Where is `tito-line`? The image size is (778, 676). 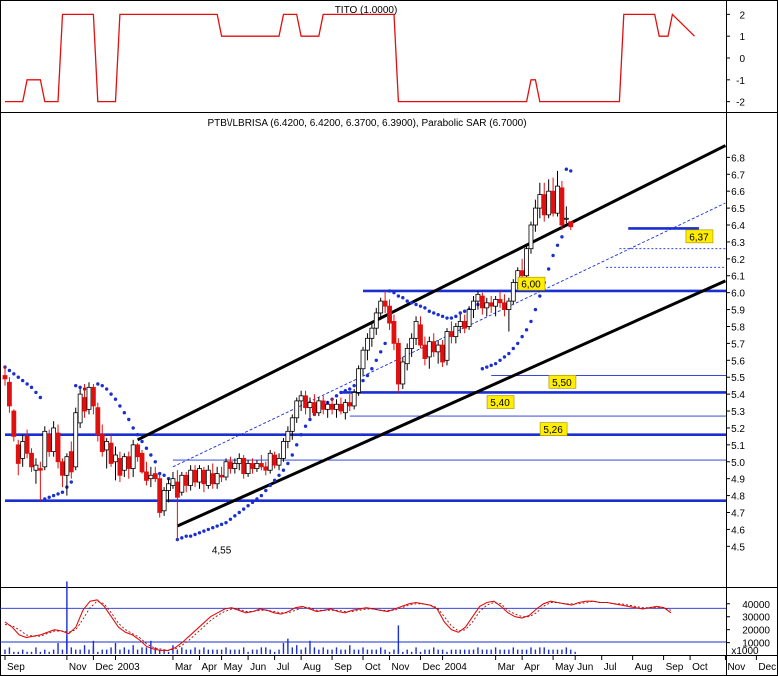 tito-line is located at coordinates (350, 58).